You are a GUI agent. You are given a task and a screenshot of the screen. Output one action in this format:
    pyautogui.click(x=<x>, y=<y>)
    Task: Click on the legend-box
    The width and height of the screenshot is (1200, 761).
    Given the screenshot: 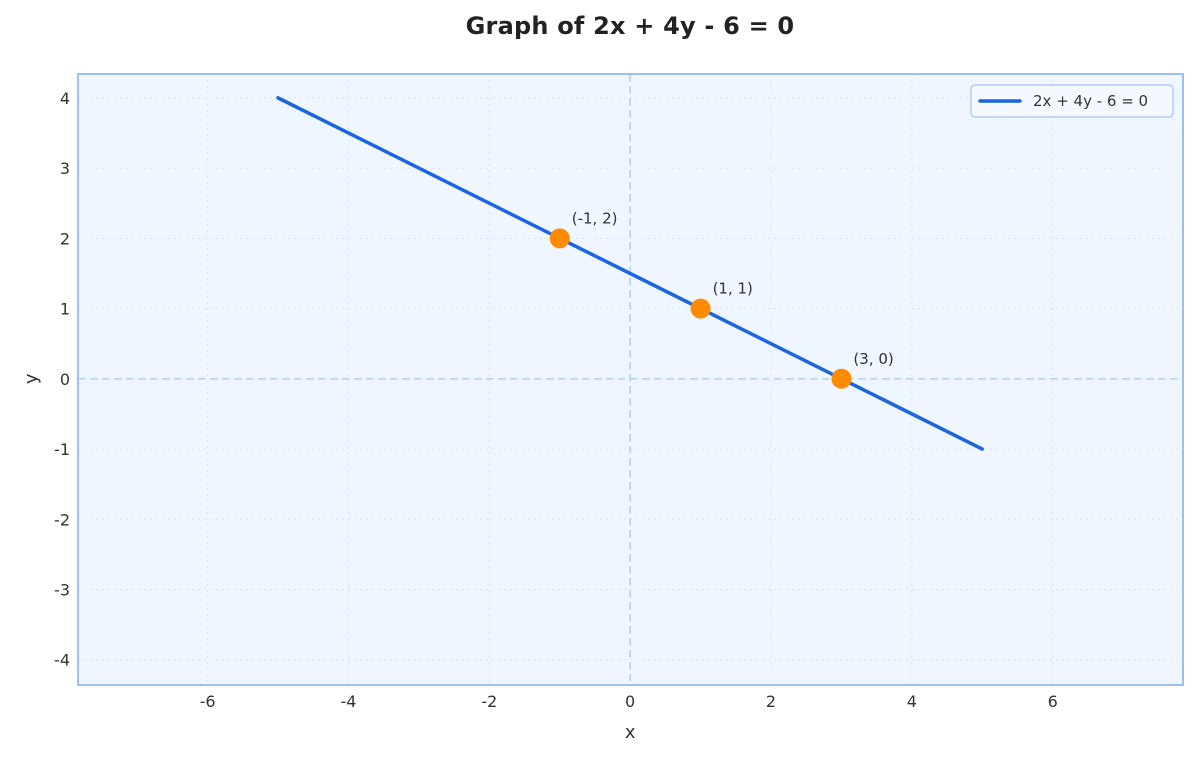 What is the action you would take?
    pyautogui.click(x=1072, y=101)
    